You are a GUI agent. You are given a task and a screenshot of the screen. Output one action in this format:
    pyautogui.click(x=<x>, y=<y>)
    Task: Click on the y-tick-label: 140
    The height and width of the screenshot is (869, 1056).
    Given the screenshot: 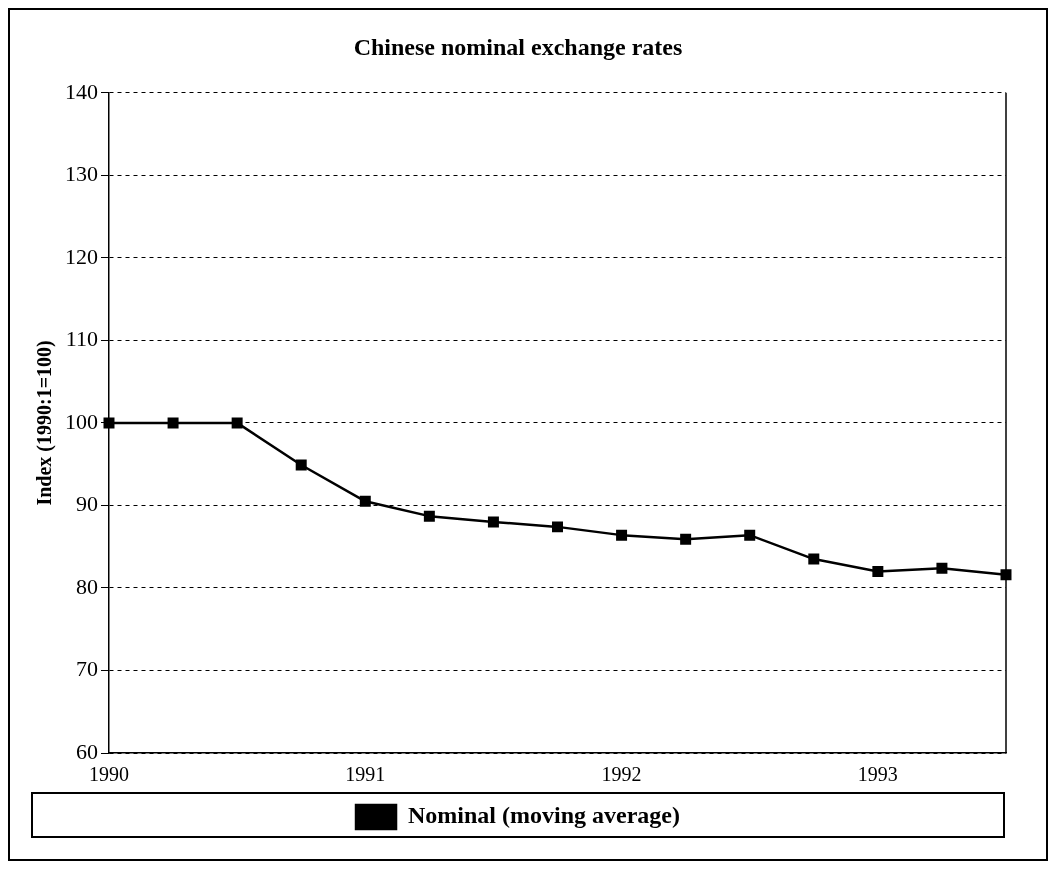 What is the action you would take?
    pyautogui.click(x=81, y=91)
    